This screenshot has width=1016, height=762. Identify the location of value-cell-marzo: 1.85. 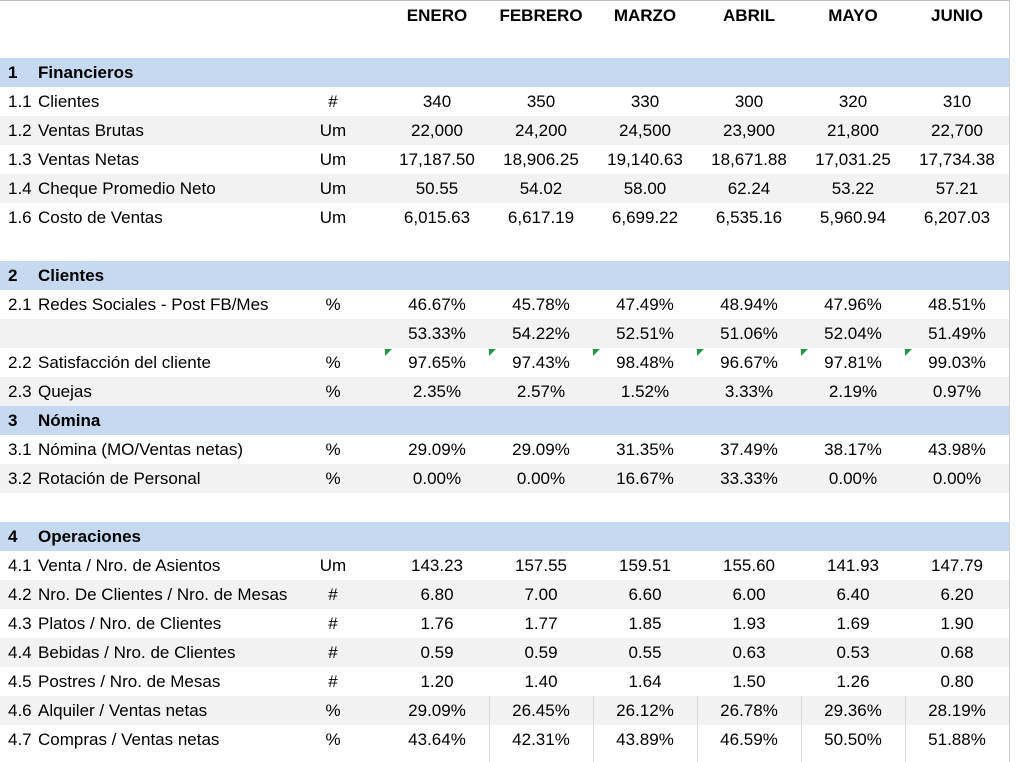
(645, 623).